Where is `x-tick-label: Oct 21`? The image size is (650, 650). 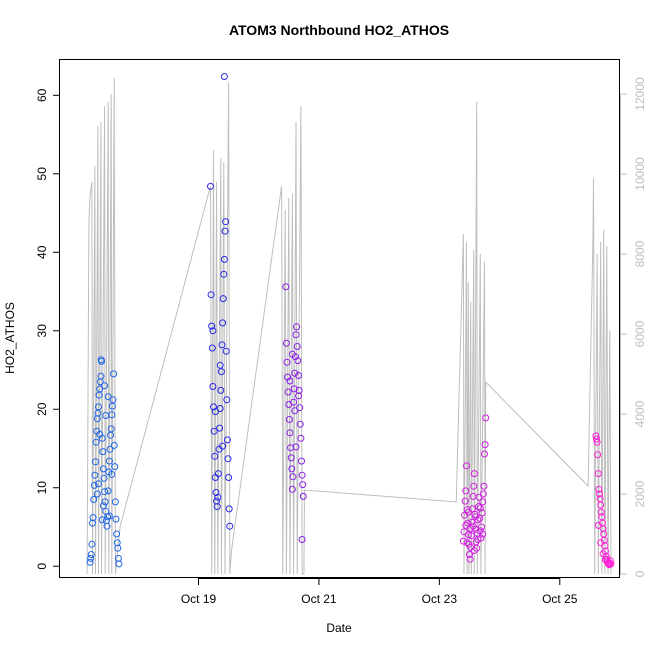
x-tick-label: Oct 21 is located at coordinates (319, 599).